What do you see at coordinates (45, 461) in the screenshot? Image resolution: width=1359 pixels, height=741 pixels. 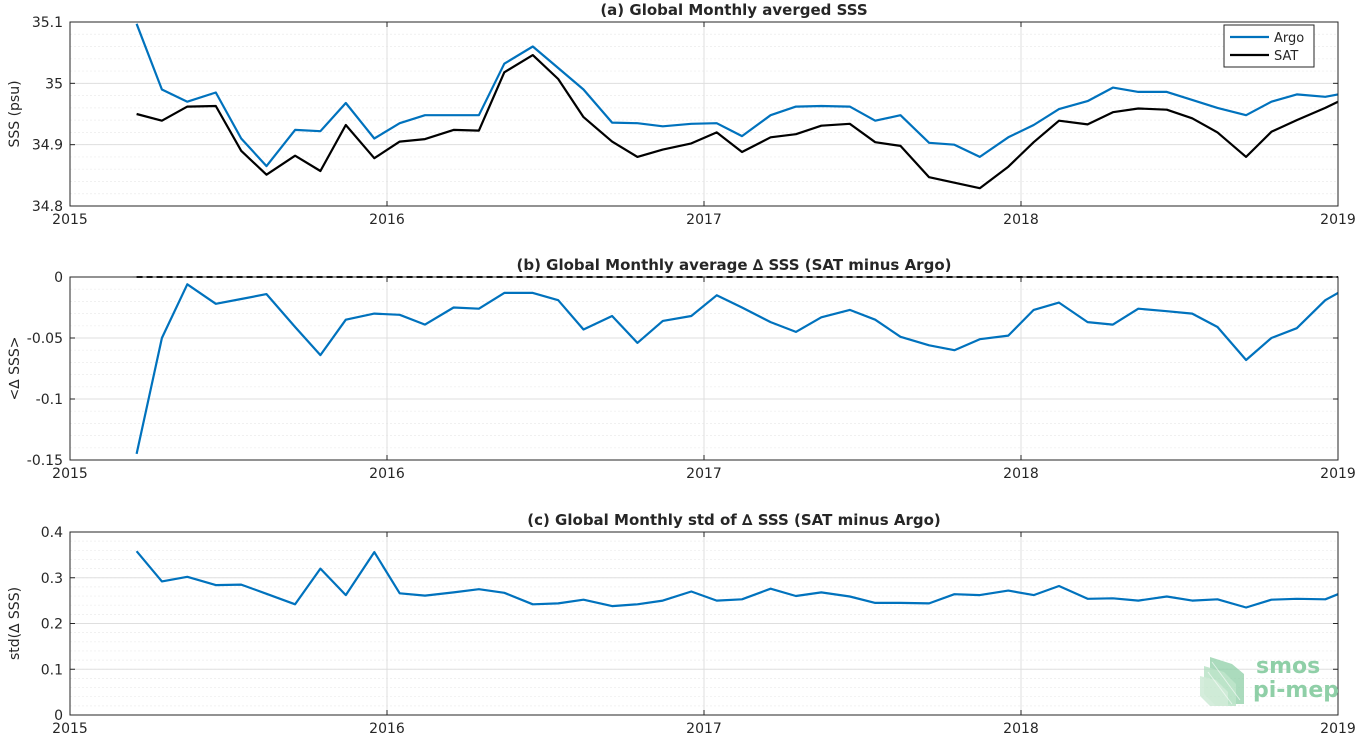 I see `y-tick-label: -0.15` at bounding box center [45, 461].